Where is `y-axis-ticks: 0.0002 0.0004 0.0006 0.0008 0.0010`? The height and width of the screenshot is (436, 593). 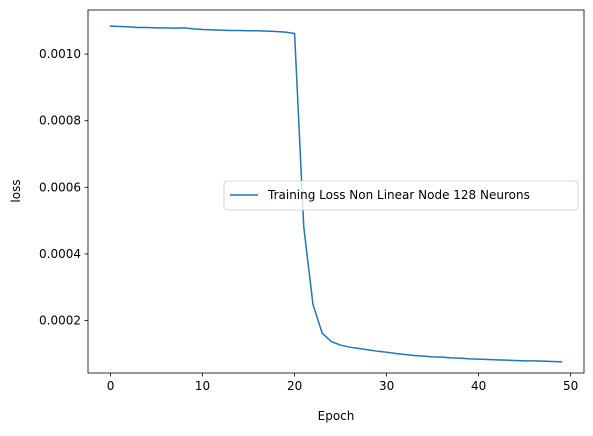 y-axis-ticks: 0.0002 0.0004 0.0006 0.0008 0.0010 is located at coordinates (63, 187).